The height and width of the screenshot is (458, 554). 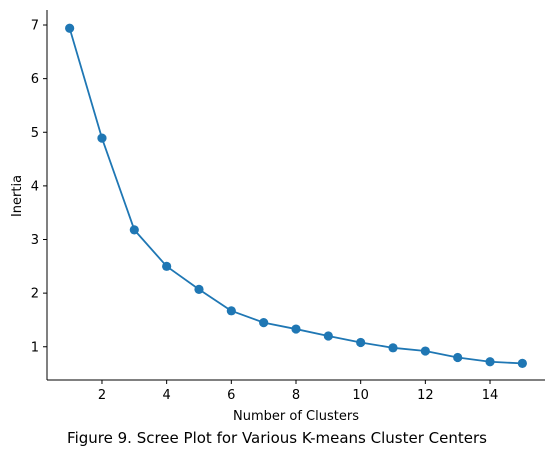 What do you see at coordinates (35, 26) in the screenshot?
I see `y-tick-label: 7` at bounding box center [35, 26].